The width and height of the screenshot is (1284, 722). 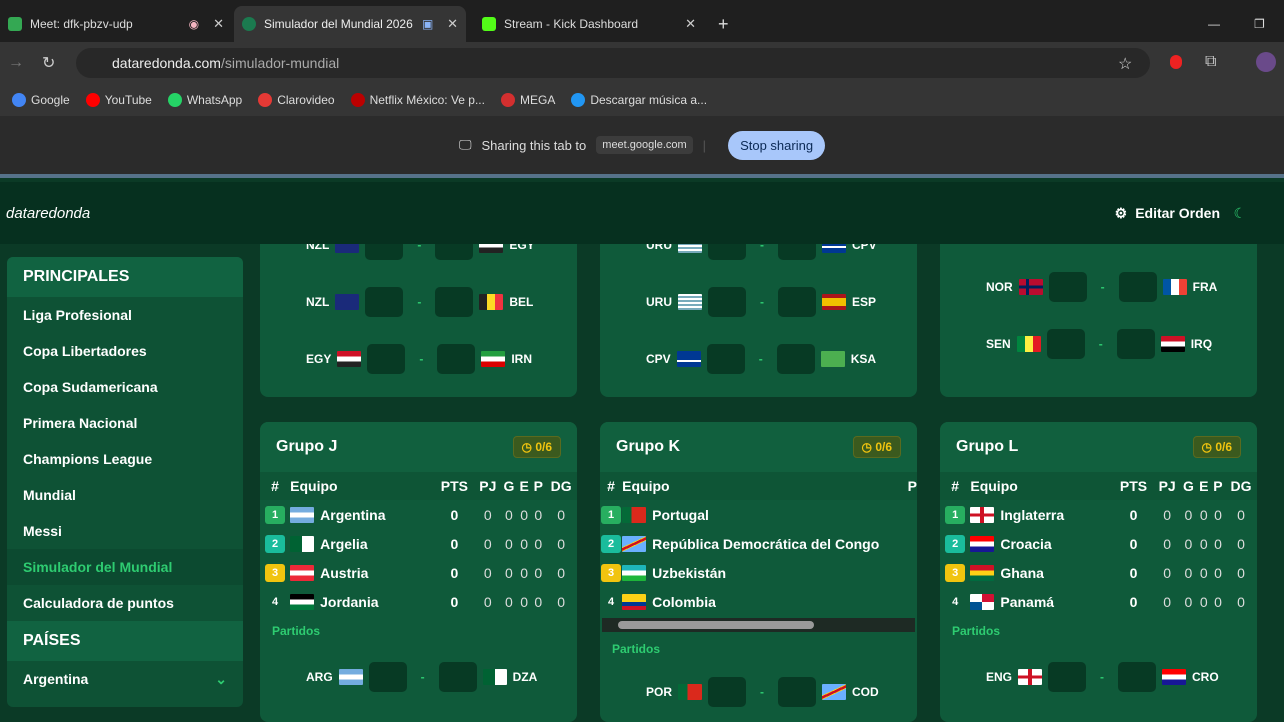 I want to click on pt-flag-icon, so click(x=634, y=514).